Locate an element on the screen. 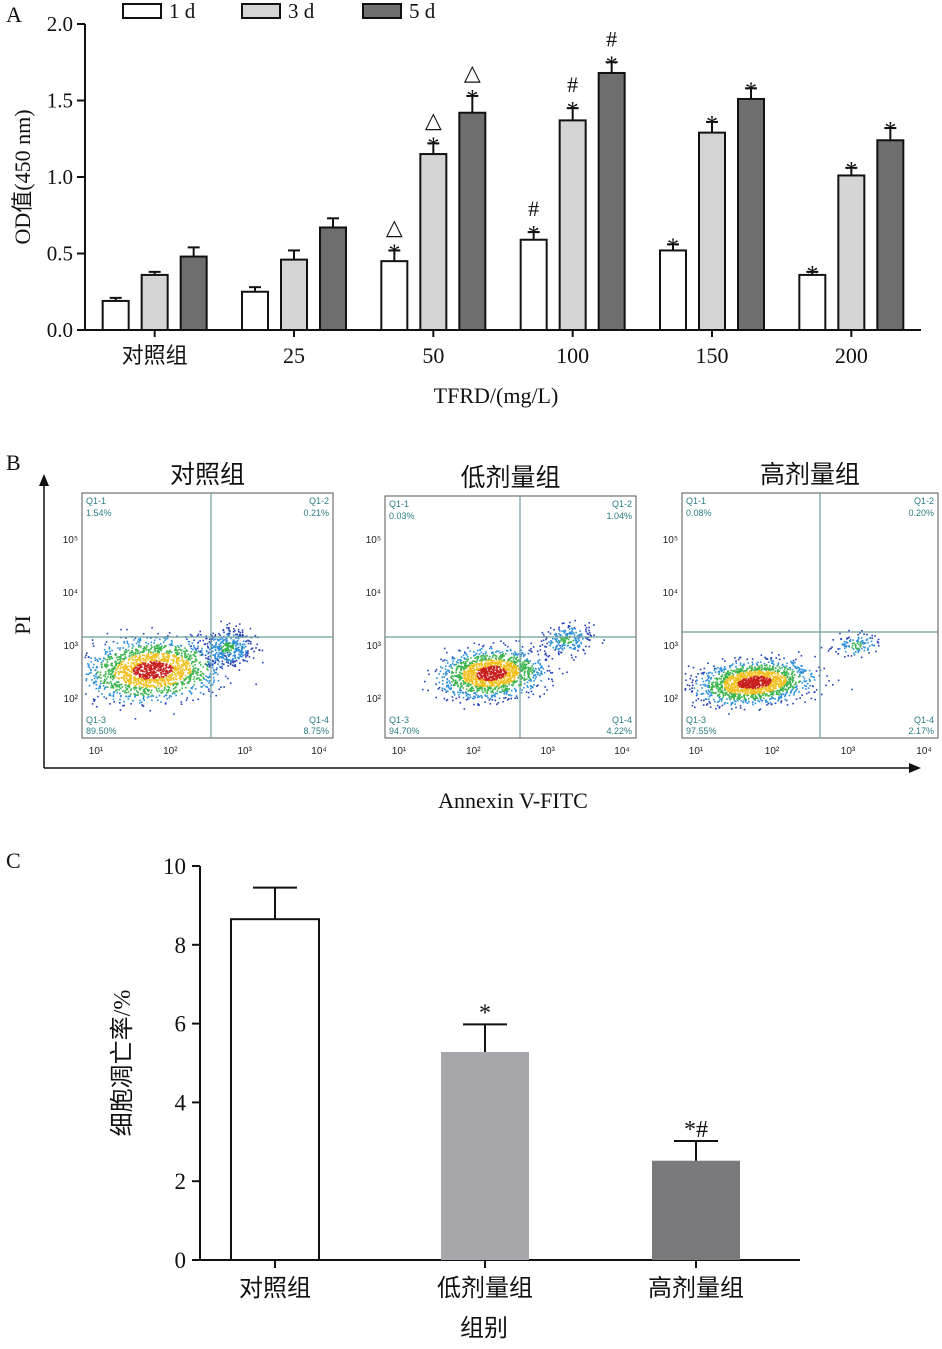 The height and width of the screenshot is (1349, 942). quadrant-q2-value: 1.04% is located at coordinates (619, 516).